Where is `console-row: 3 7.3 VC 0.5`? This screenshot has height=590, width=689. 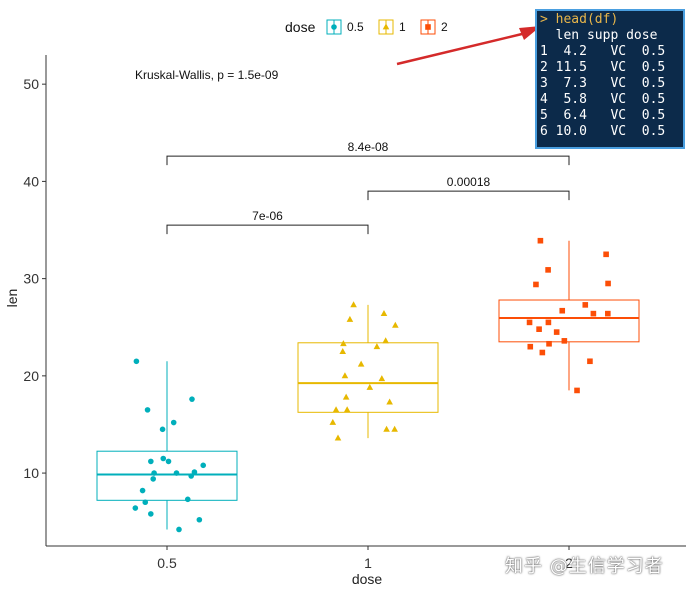
console-row: 3 7.3 VC 0.5 is located at coordinates (603, 83).